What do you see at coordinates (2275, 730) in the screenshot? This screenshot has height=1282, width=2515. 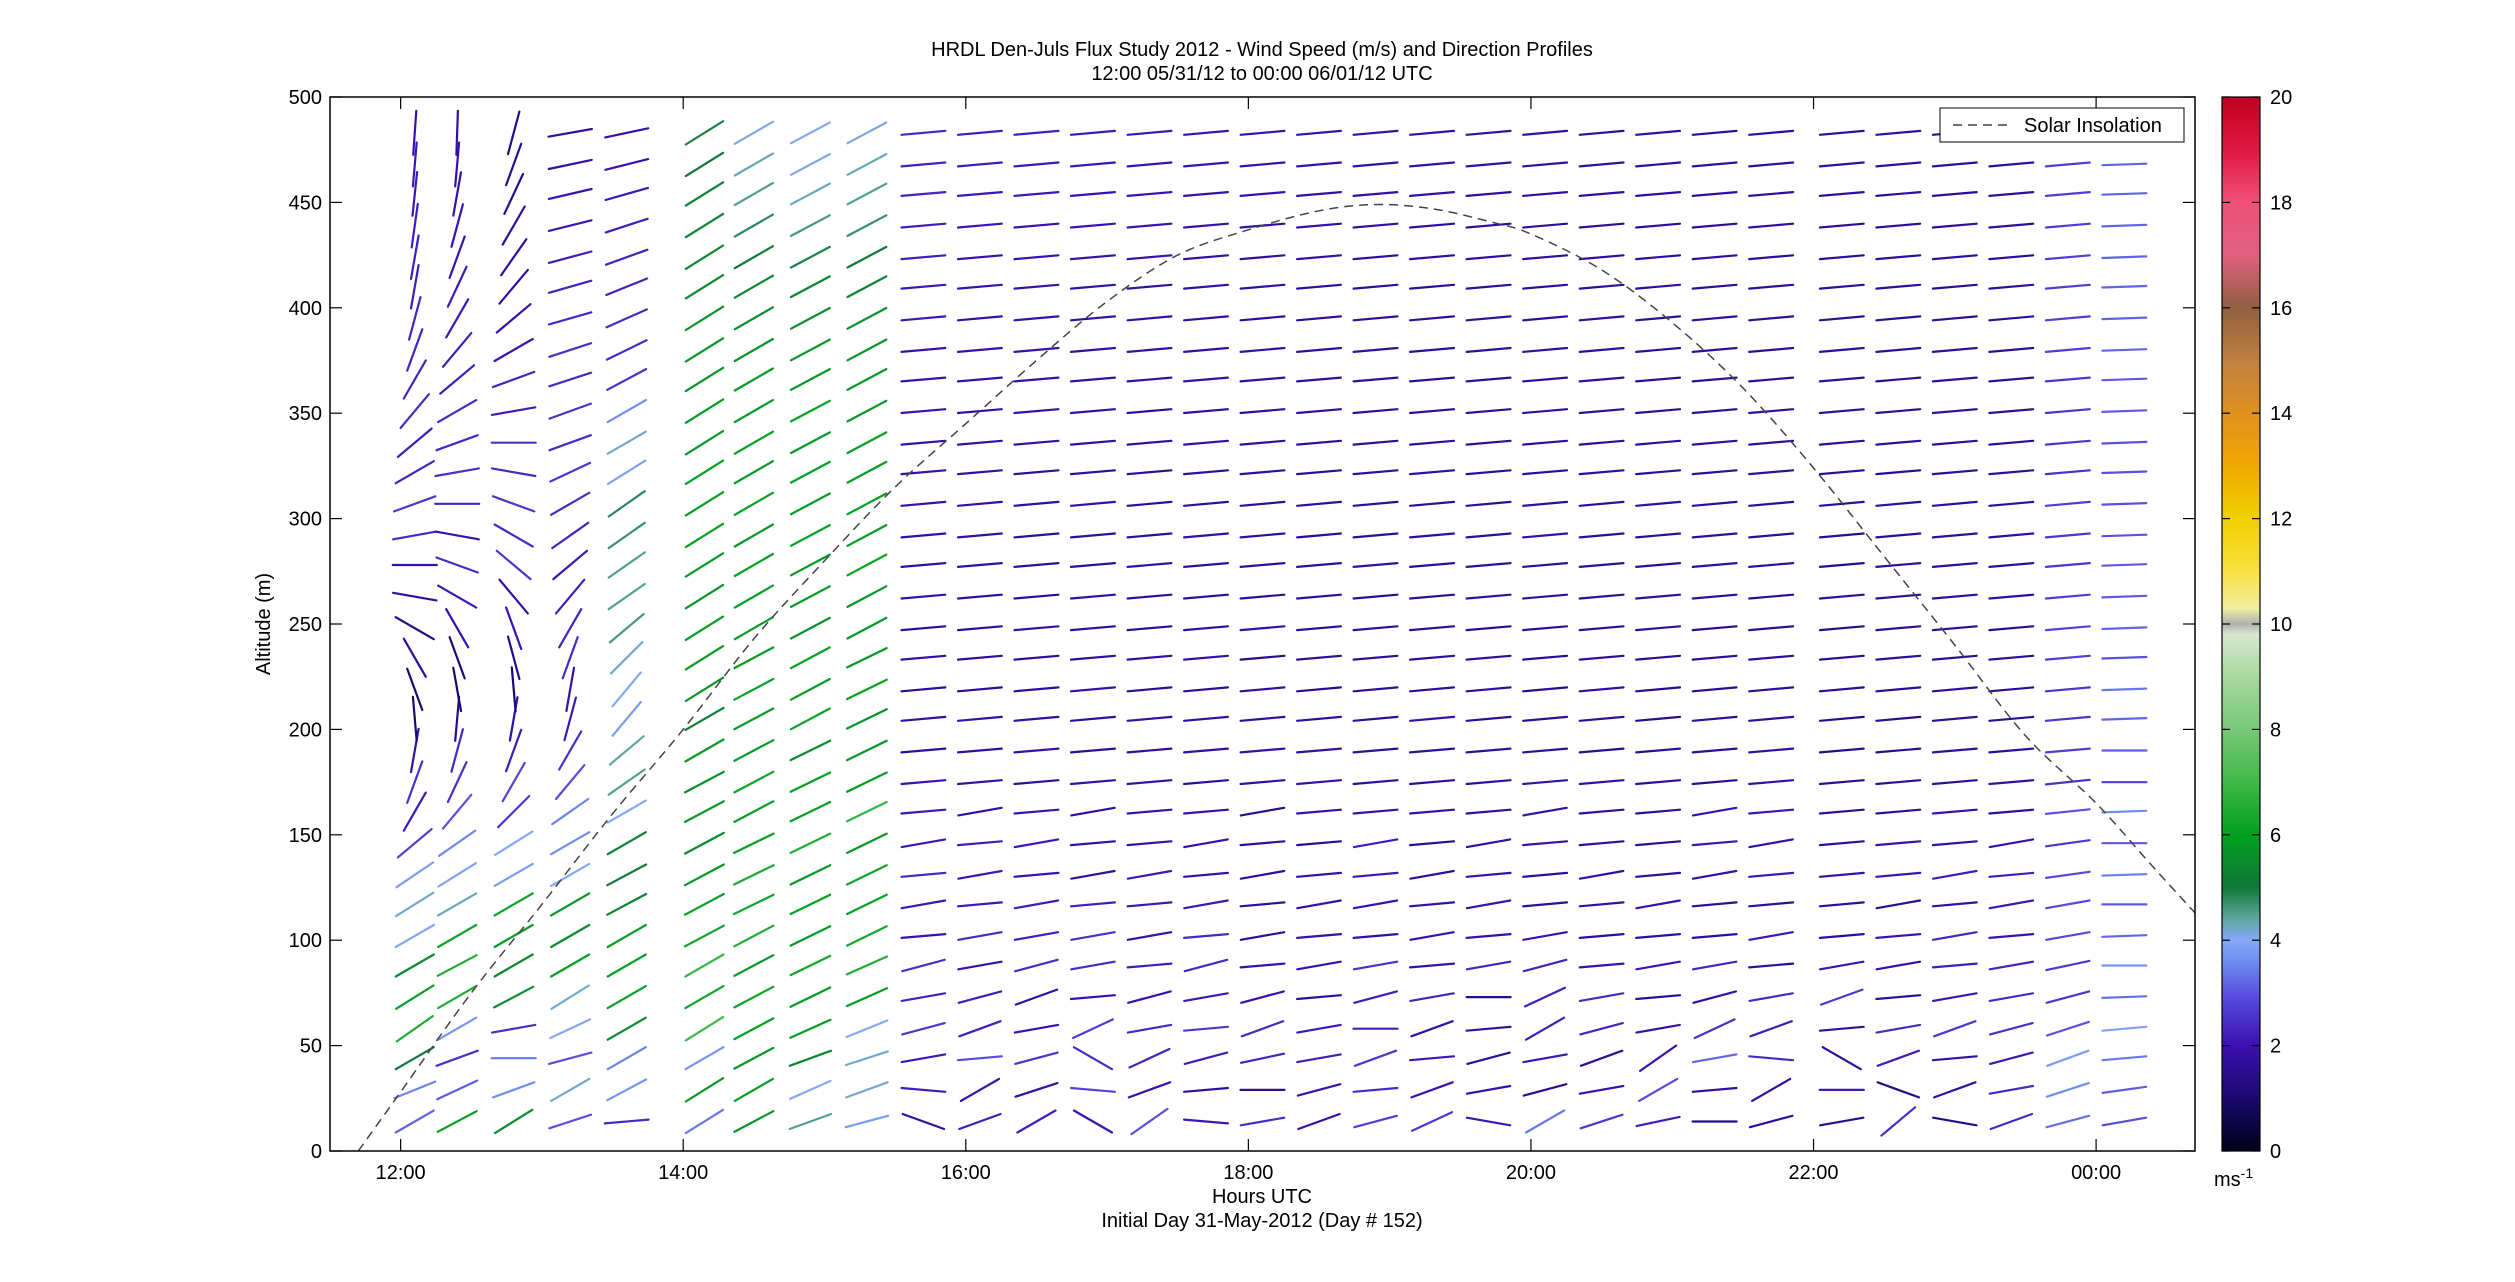 I see `colorbar-tick-label: 8` at bounding box center [2275, 730].